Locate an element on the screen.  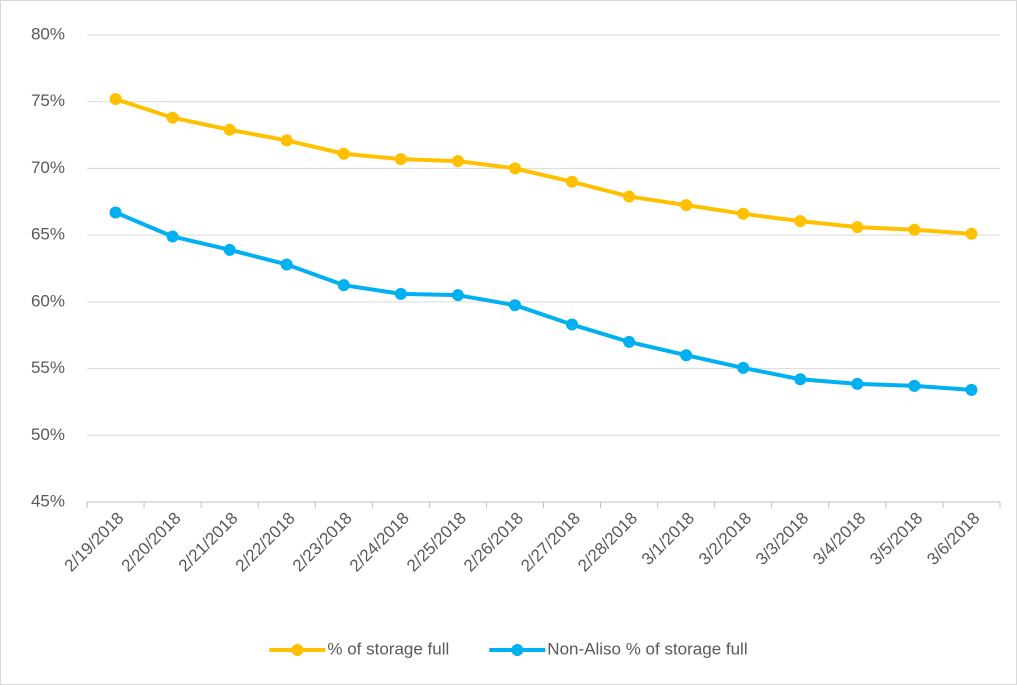
y-tick-label: 65% is located at coordinates (48, 234).